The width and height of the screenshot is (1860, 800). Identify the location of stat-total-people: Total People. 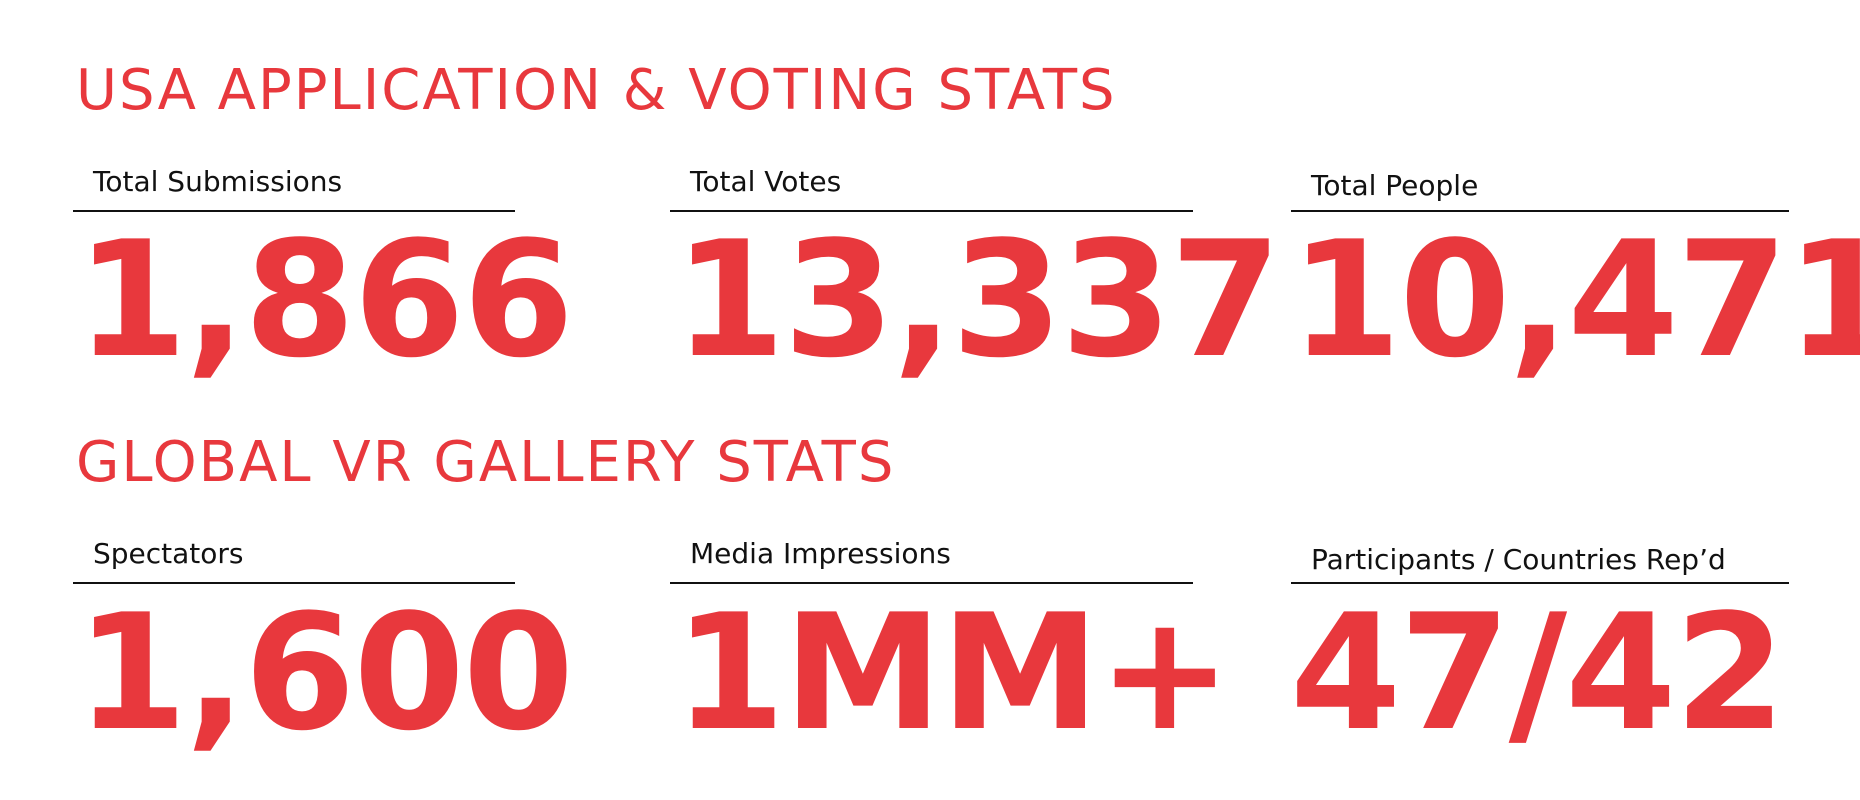
(1540, 188).